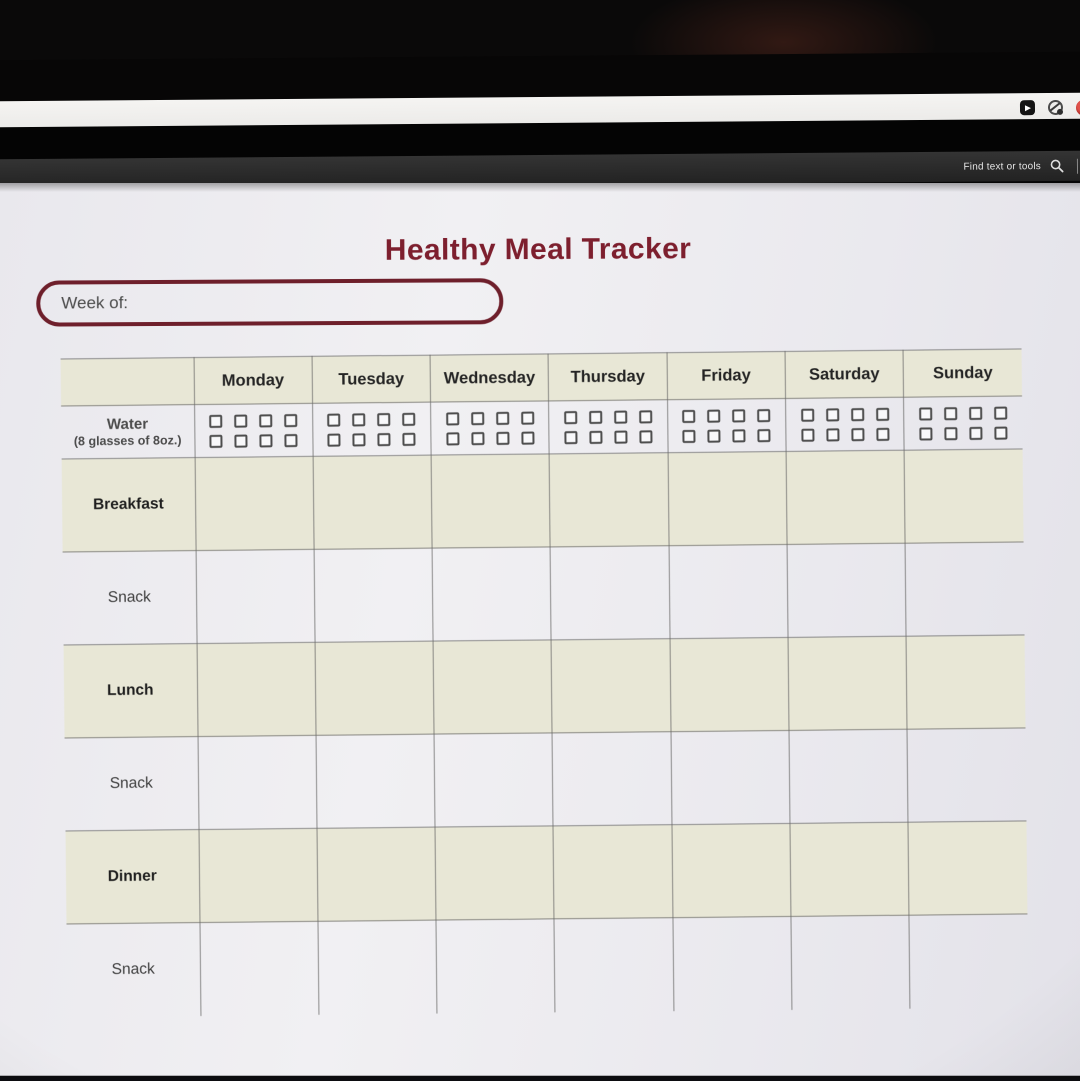 The image size is (1080, 1081). I want to click on snack-tuesday-cell, so click(375, 781).